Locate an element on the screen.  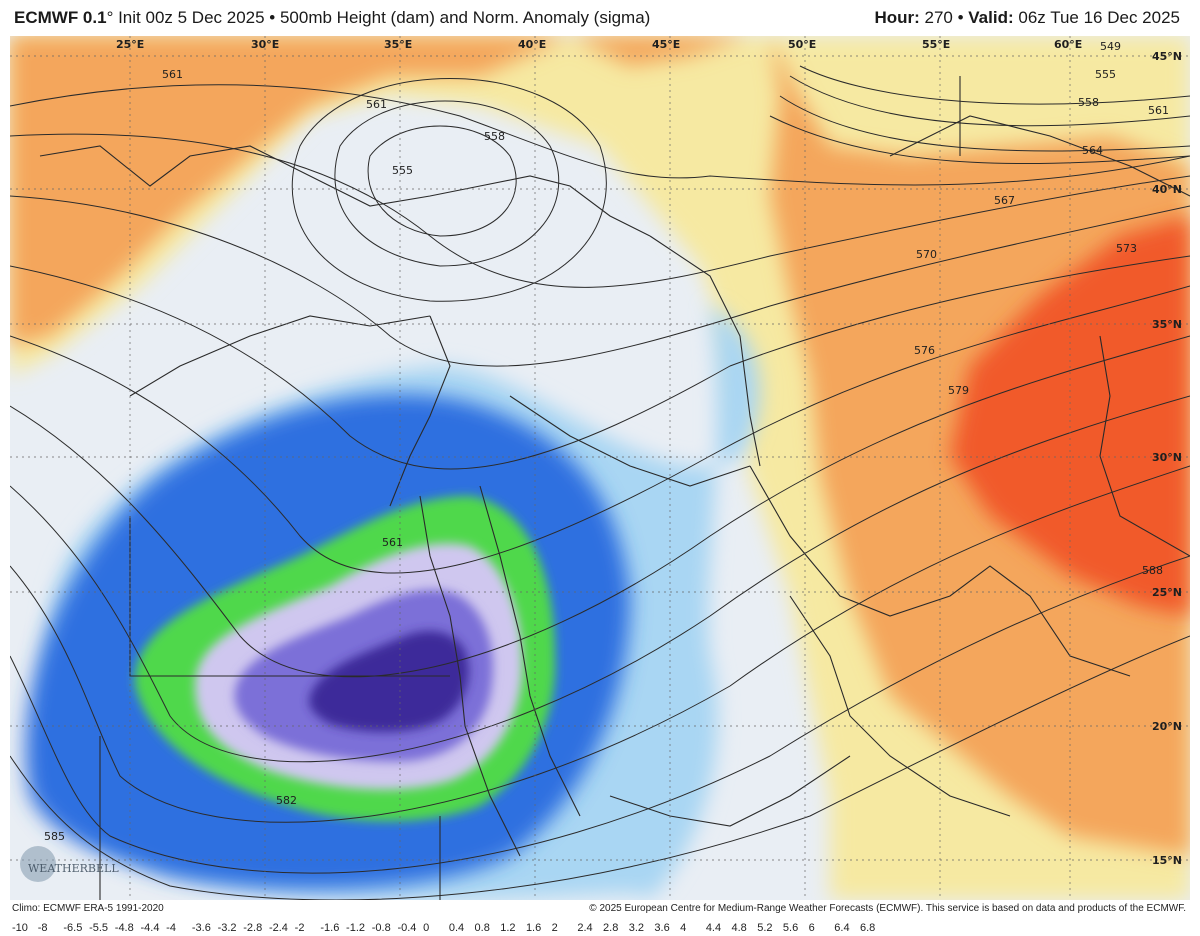
colorbar-tick-label: -2.8 is located at coordinates (253, 928).